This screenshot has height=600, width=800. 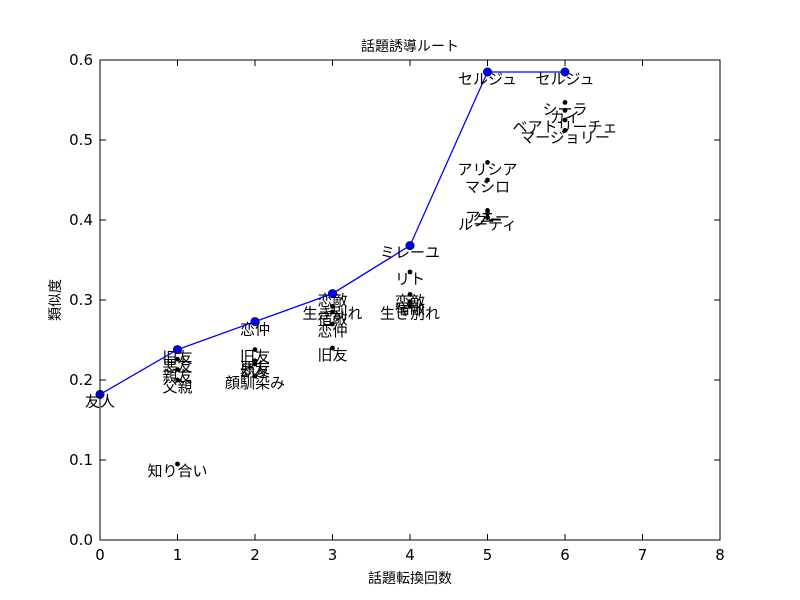 I want to click on point-label: 幼友, so click(x=255, y=371).